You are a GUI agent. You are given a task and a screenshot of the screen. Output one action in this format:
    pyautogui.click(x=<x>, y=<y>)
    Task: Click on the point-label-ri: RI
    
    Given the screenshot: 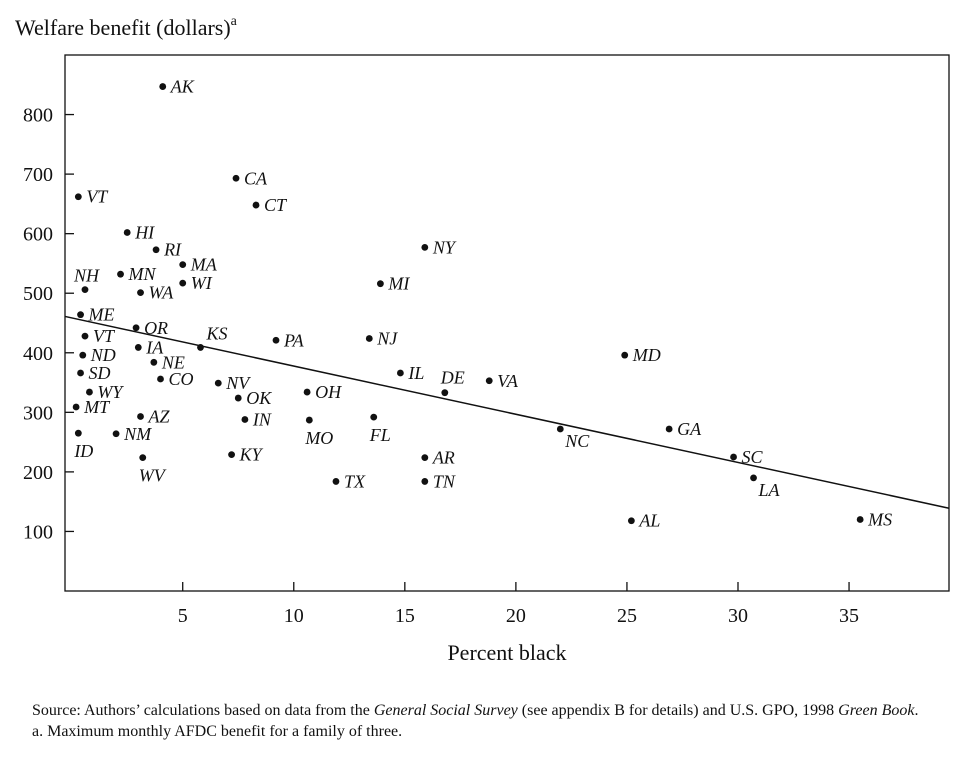 What is the action you would take?
    pyautogui.click(x=172, y=250)
    